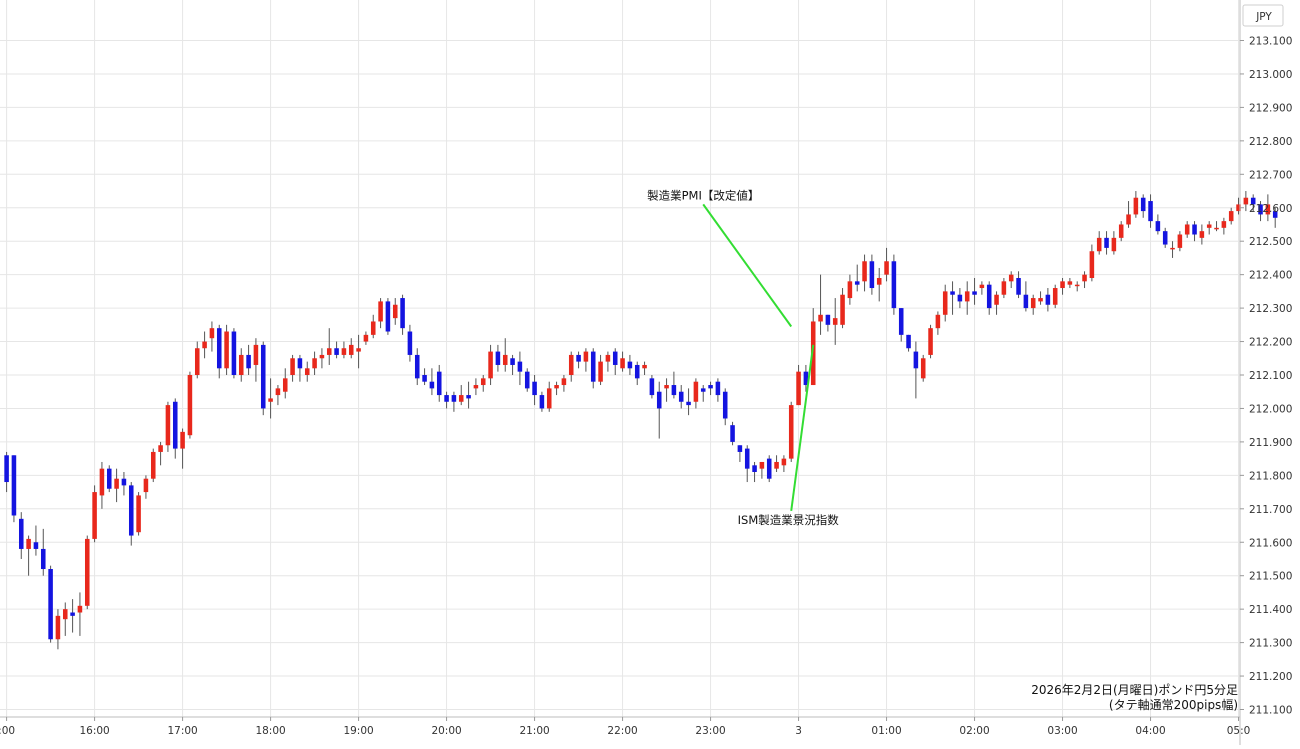 The image size is (1300, 749). Describe the element at coordinates (1270, 577) in the screenshot. I see `price-tick-label: 211.500` at that location.